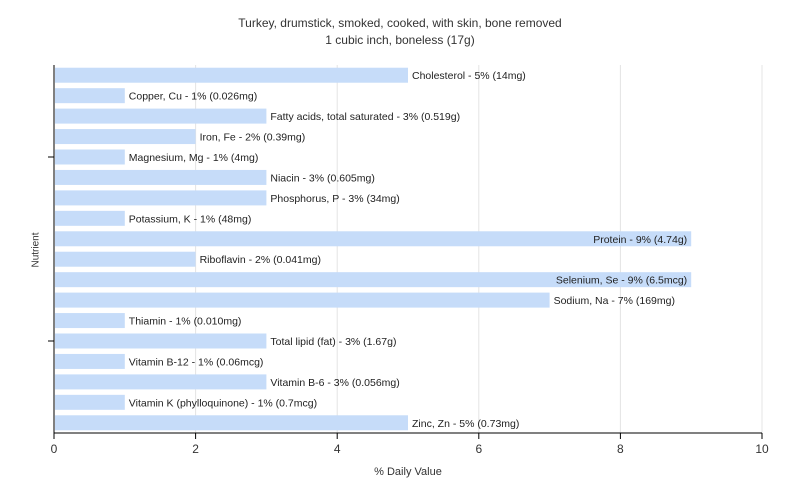  What do you see at coordinates (614, 301) in the screenshot?
I see `data-label: Sodium, Na - 7% (169mg)` at bounding box center [614, 301].